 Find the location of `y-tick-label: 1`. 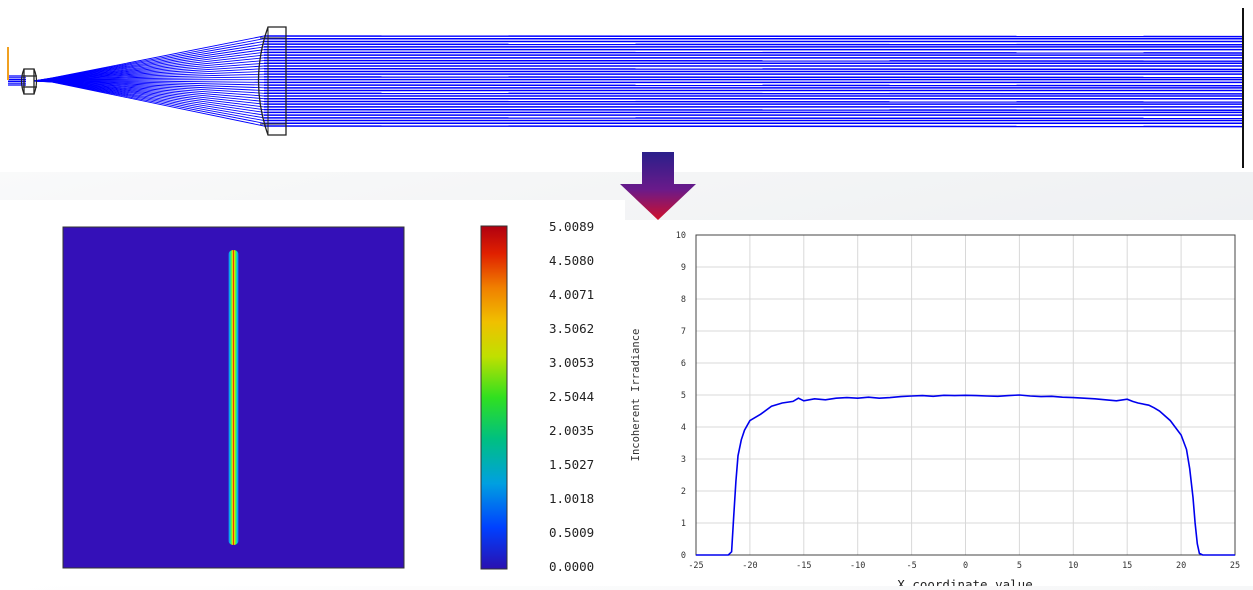

y-tick-label: 1 is located at coordinates (683, 524).